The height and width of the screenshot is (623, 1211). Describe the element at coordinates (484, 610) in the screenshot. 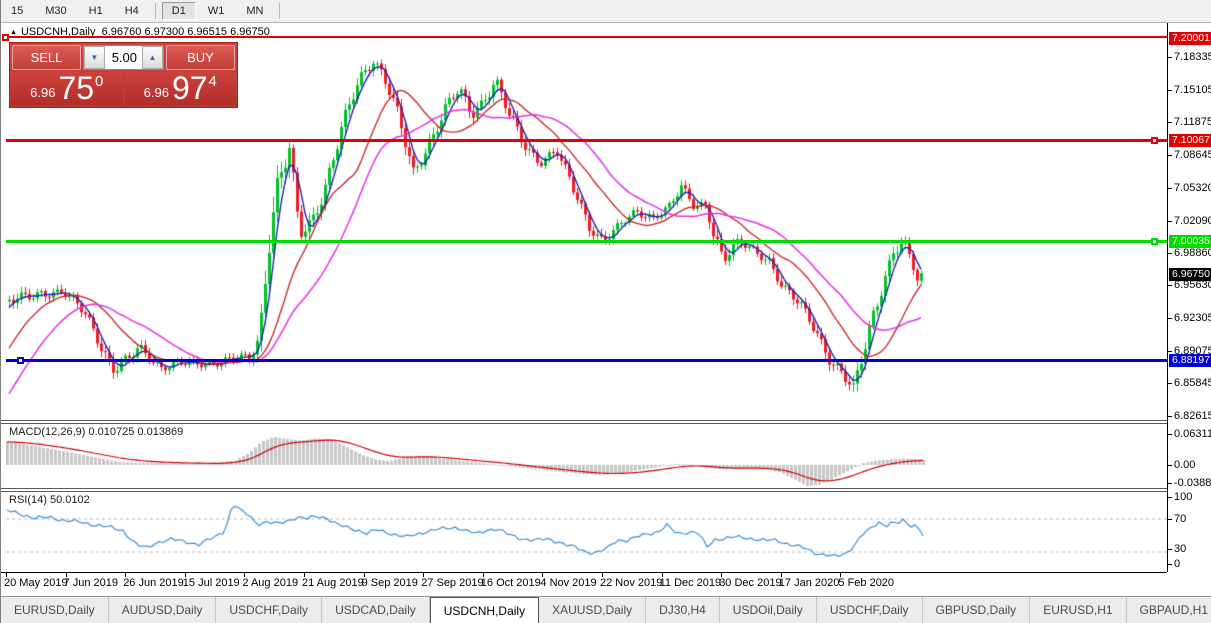

I see `tab-usdcnh-daily: USDCNH,Daily` at that location.